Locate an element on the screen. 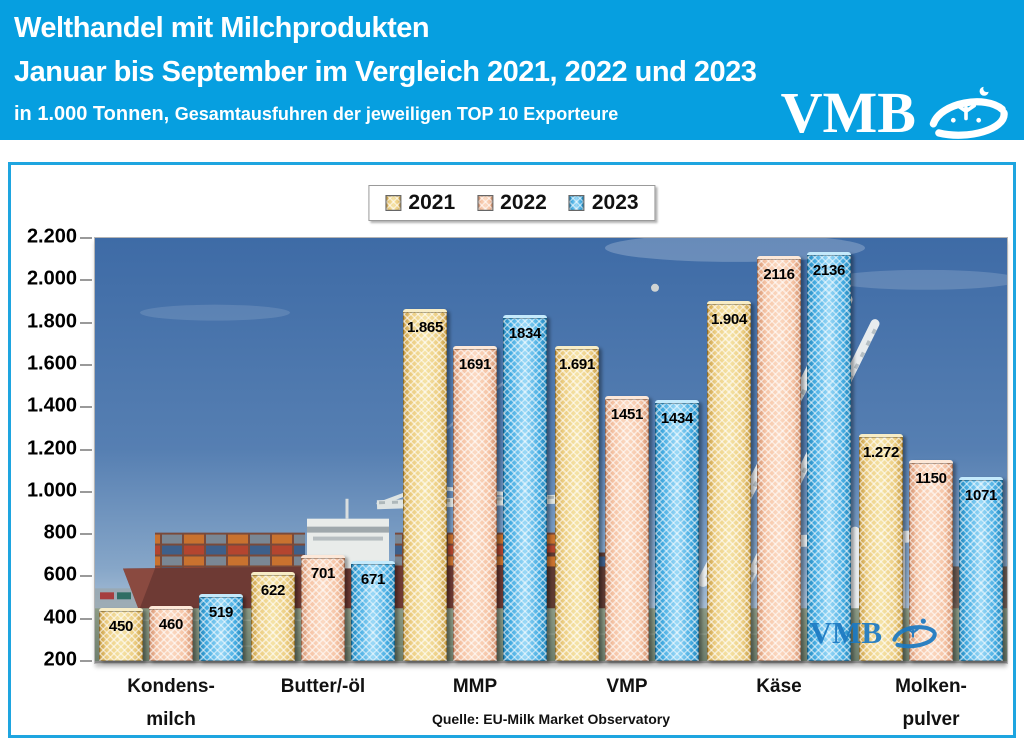  x-axis-label-molken-pulver: Molken- pulver is located at coordinates (931, 703).